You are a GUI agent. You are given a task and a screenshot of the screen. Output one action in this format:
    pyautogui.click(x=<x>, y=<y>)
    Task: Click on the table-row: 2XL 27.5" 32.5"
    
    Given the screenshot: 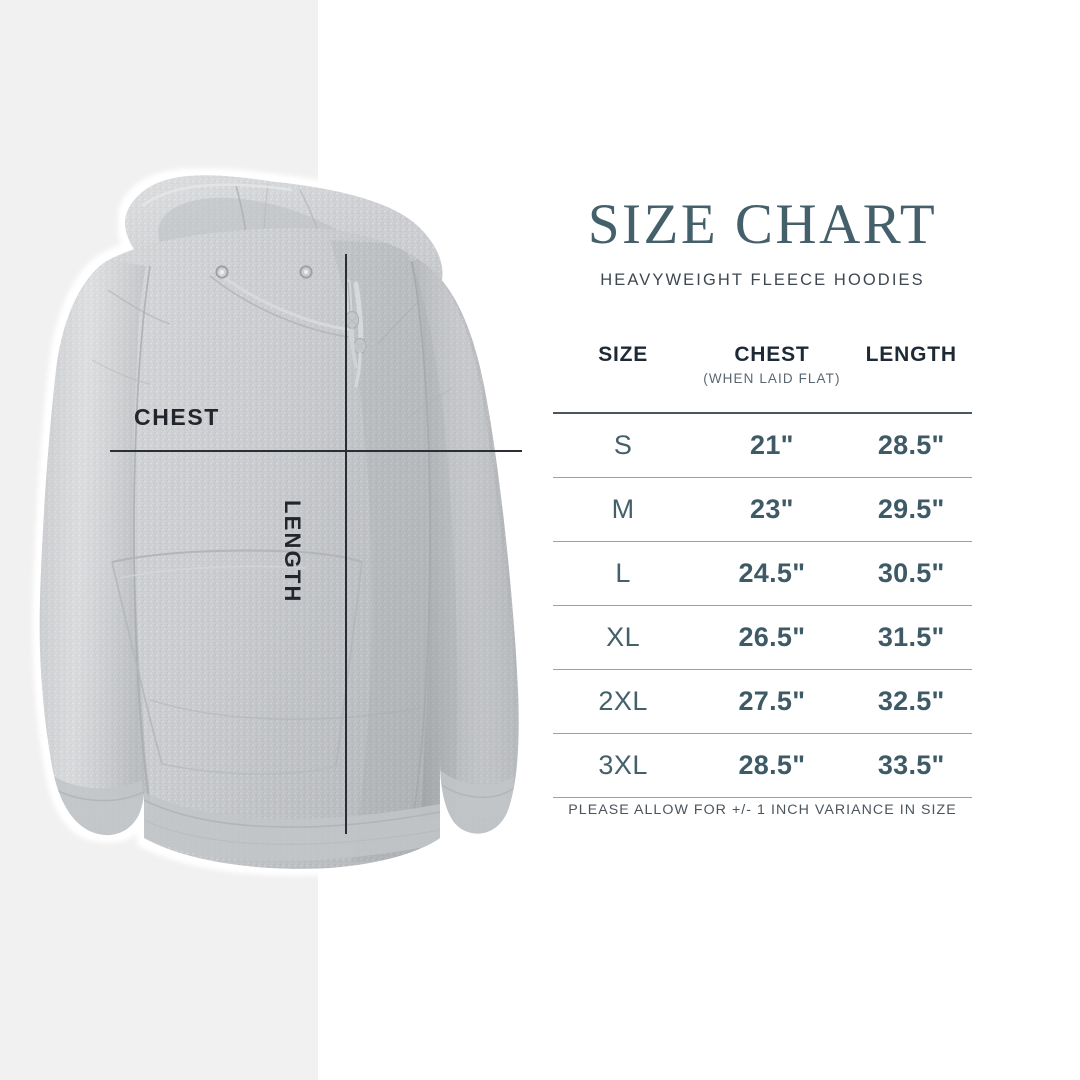 What is the action you would take?
    pyautogui.click(x=762, y=701)
    